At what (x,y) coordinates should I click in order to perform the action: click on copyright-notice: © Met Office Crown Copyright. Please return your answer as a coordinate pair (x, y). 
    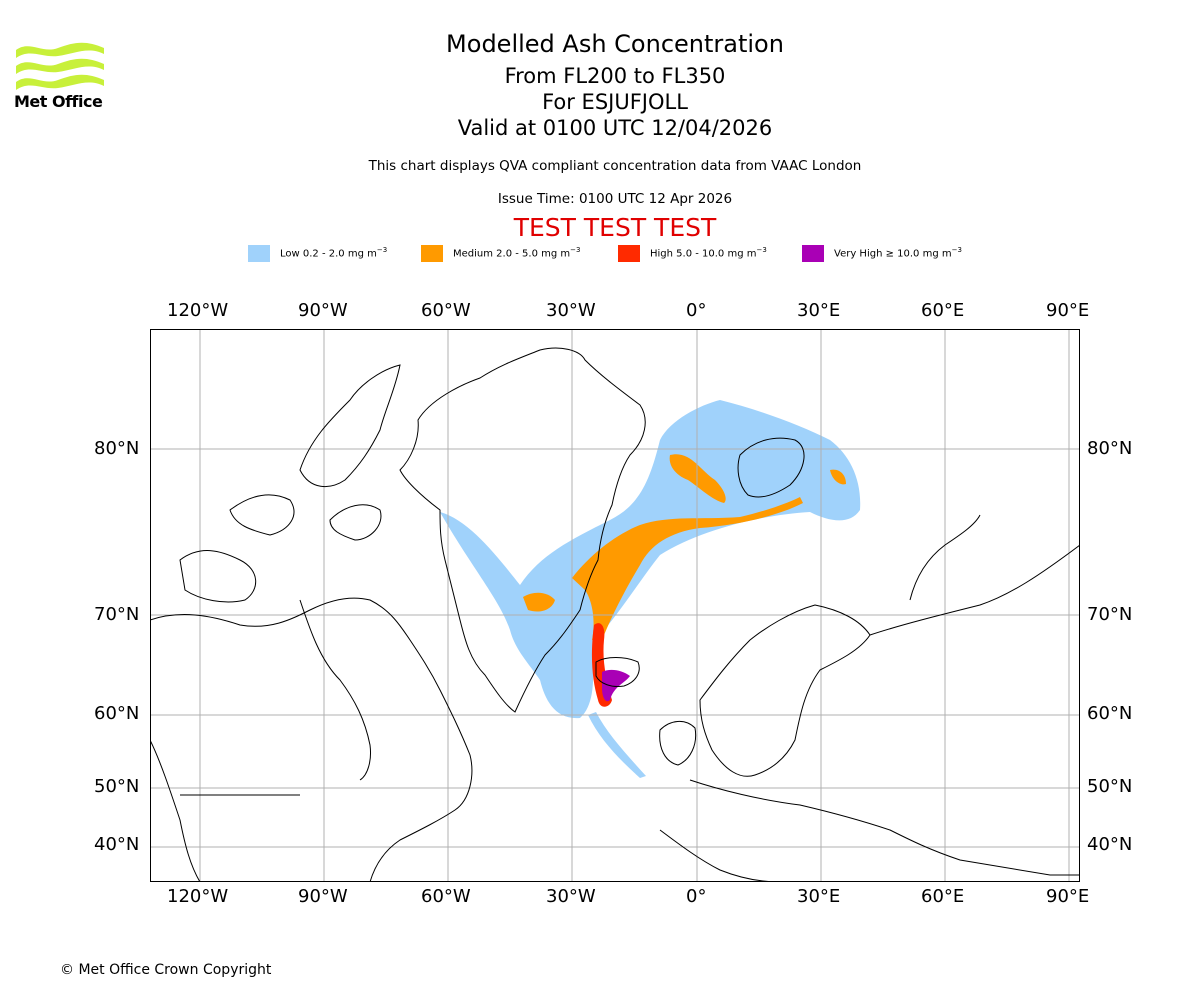
    Looking at the image, I should click on (166, 970).